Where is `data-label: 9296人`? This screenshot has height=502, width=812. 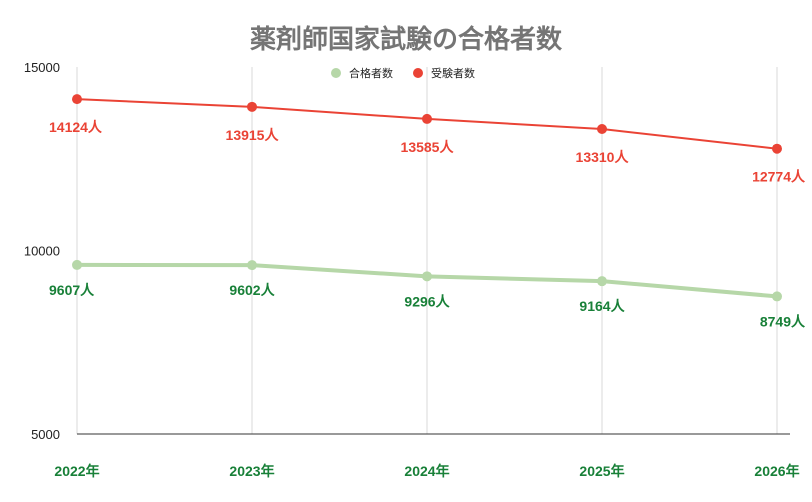 data-label: 9296人 is located at coordinates (427, 301).